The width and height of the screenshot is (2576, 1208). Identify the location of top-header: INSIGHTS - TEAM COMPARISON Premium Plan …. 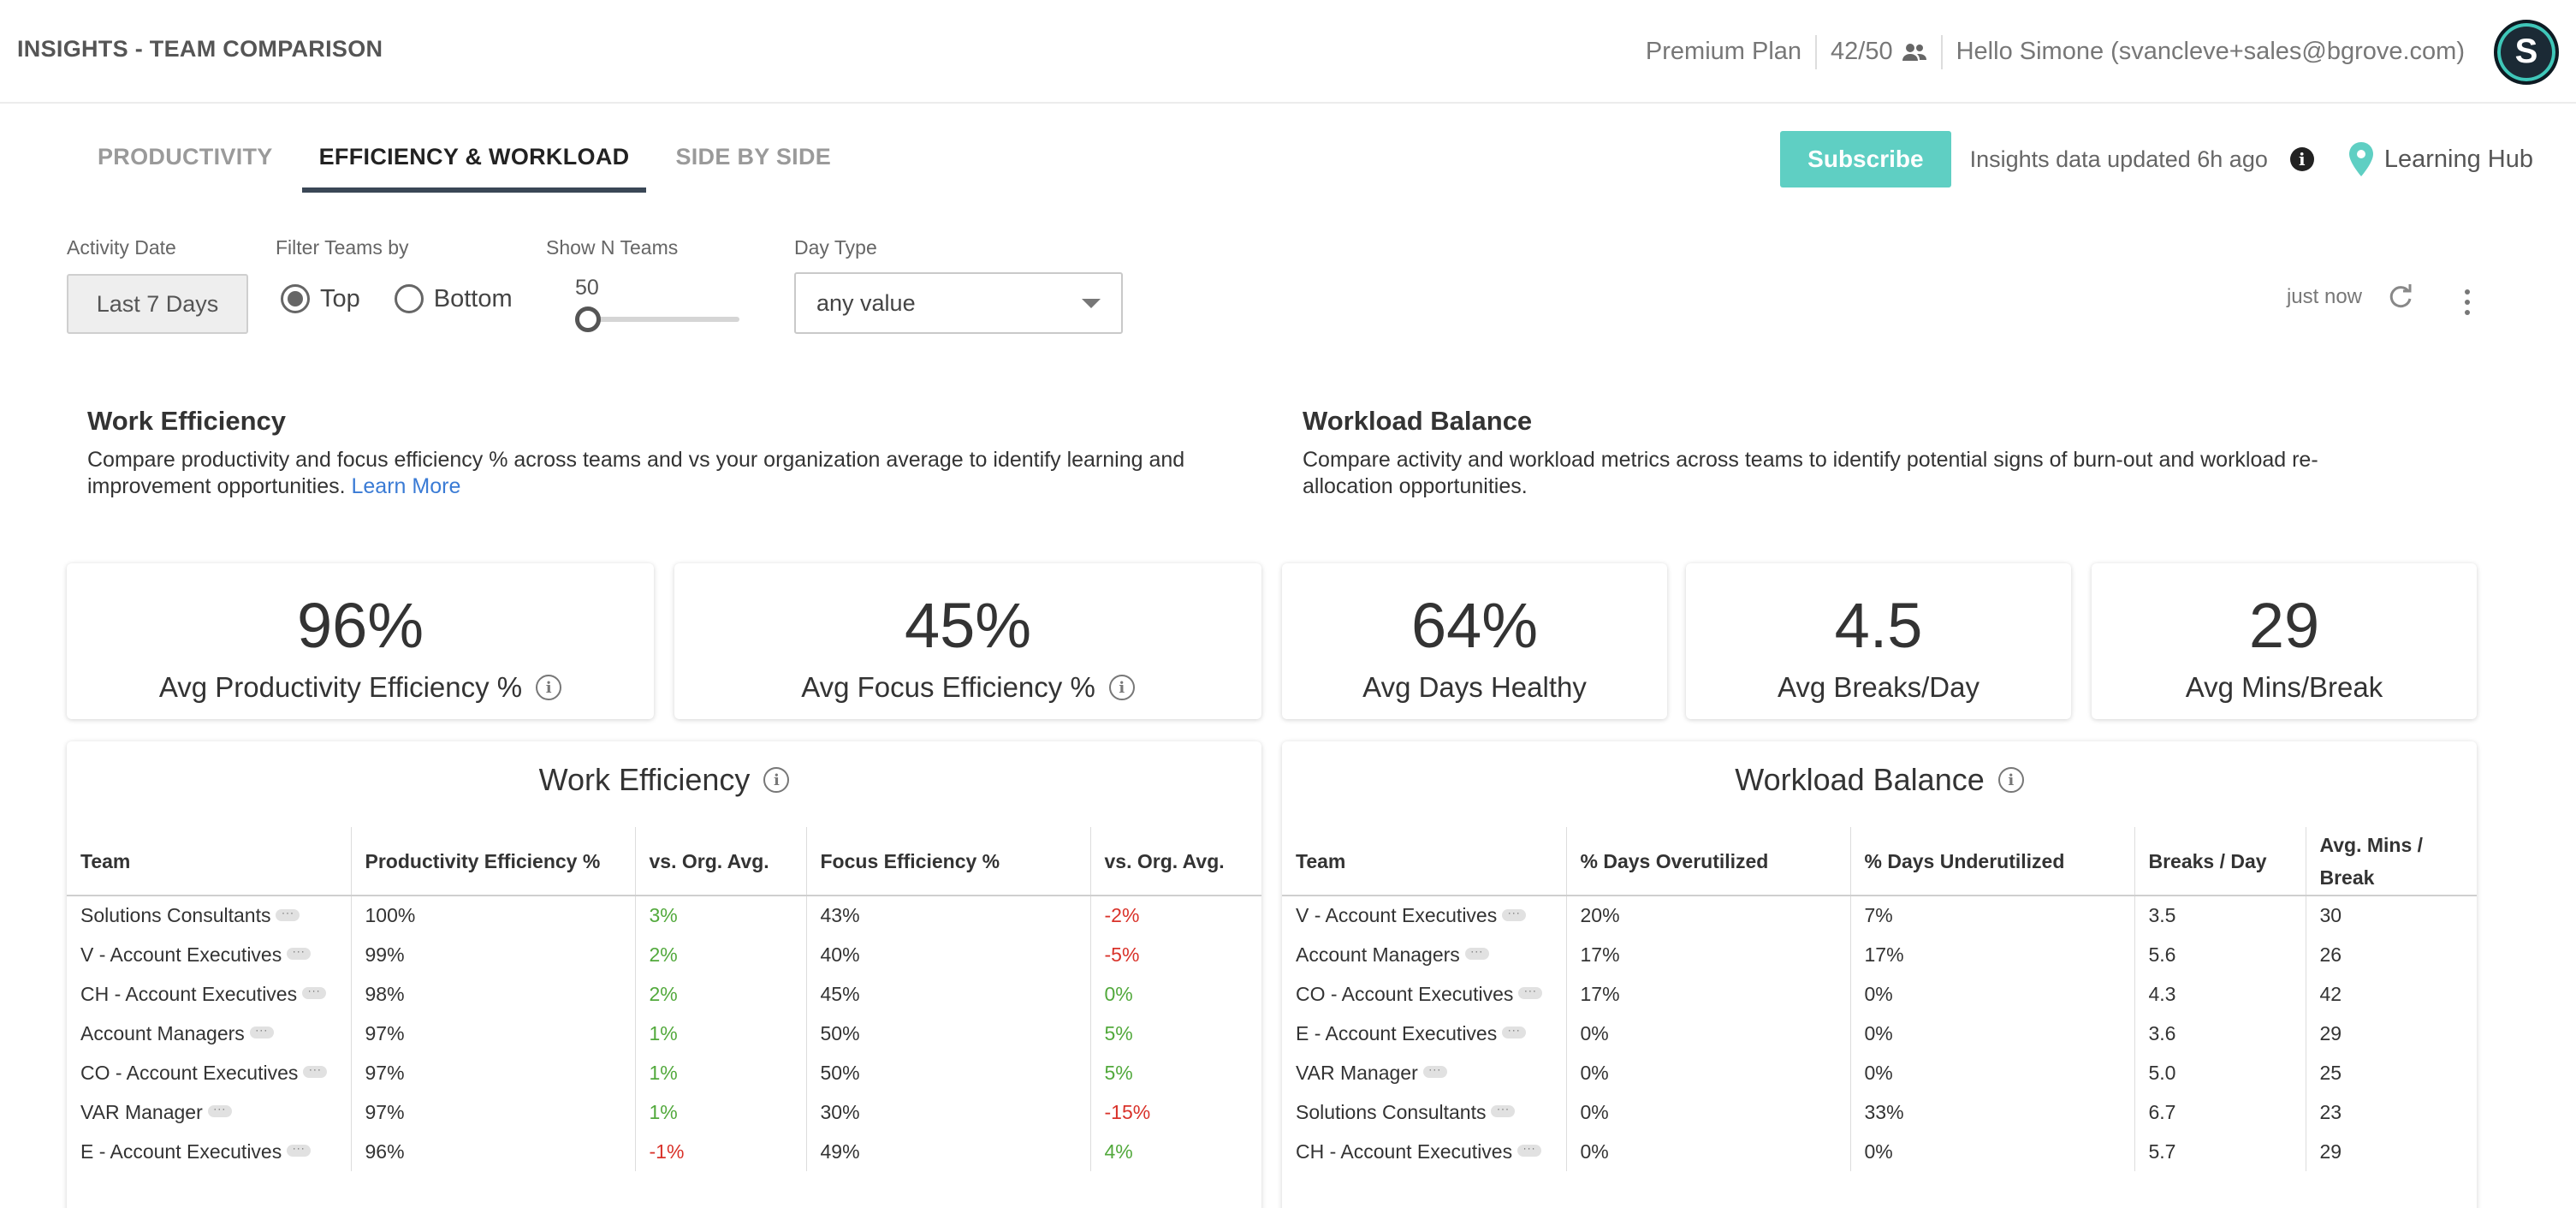
(1288, 52).